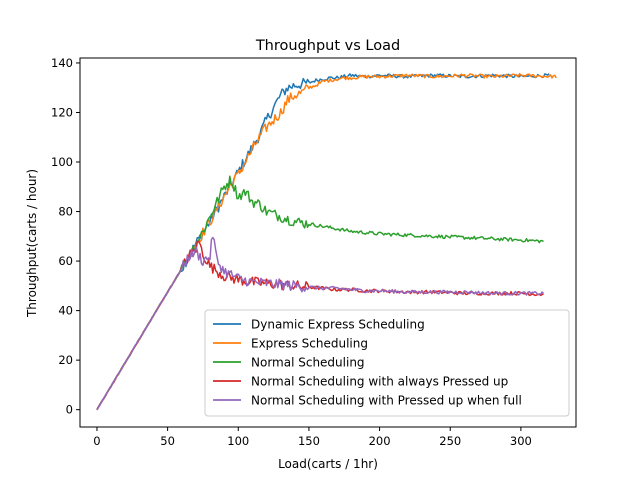 This screenshot has height=480, width=640. I want to click on legend-entry-0: Dynamic Express Scheduling, so click(338, 325).